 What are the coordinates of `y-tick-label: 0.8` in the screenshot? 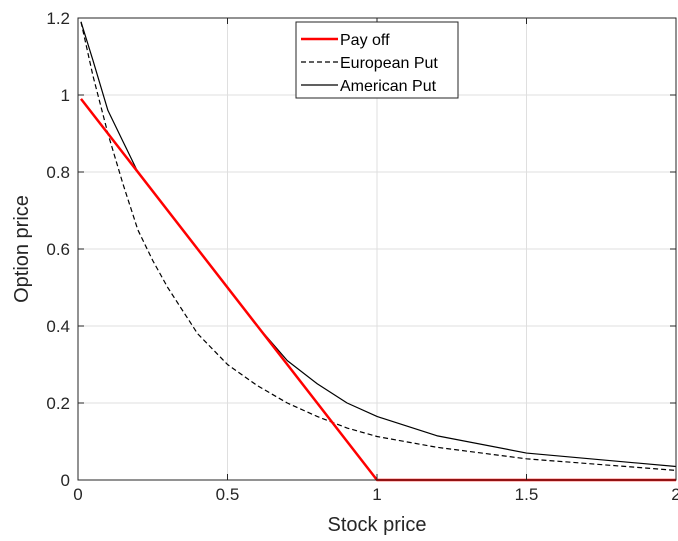 It's located at (58, 172).